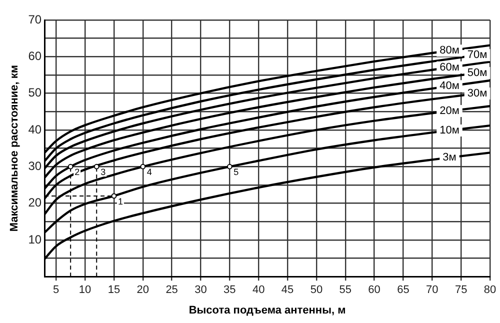  I want to click on annotation: 2, so click(77, 172).